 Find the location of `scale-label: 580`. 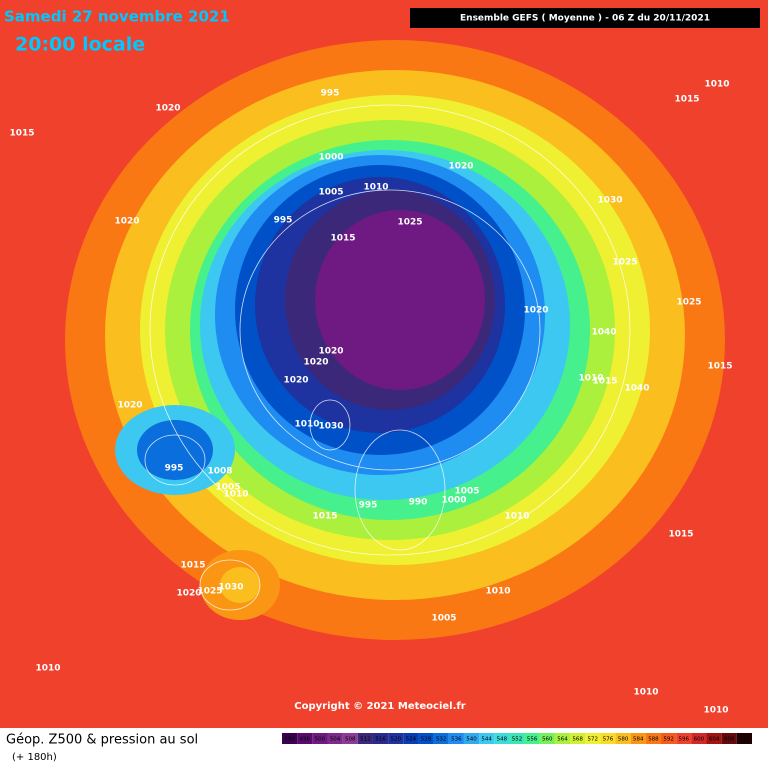

scale-label: 580 is located at coordinates (623, 740).